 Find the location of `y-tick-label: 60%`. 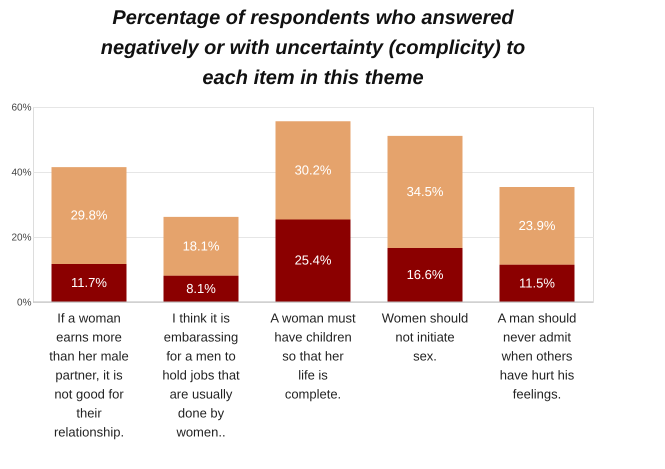

y-tick-label: 60% is located at coordinates (21, 108).